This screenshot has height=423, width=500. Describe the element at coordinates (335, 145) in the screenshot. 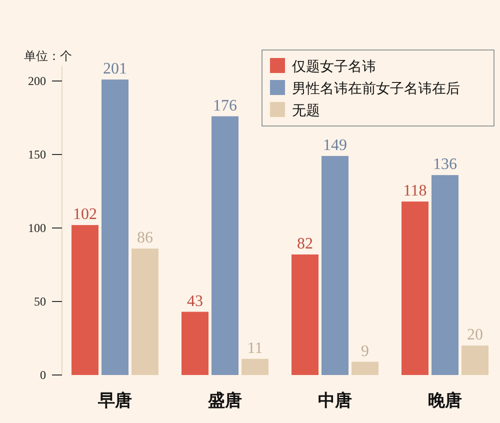

I see `data-label: 149` at that location.